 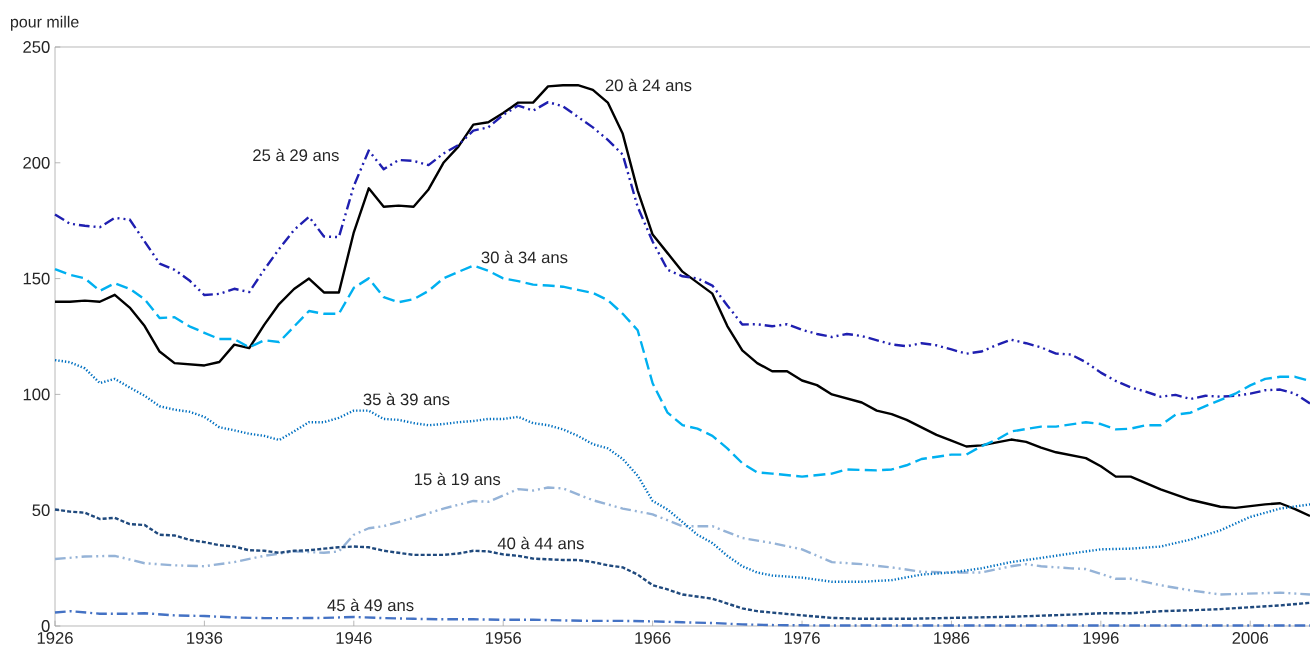 I want to click on x-tick-label: 1946, so click(x=354, y=638).